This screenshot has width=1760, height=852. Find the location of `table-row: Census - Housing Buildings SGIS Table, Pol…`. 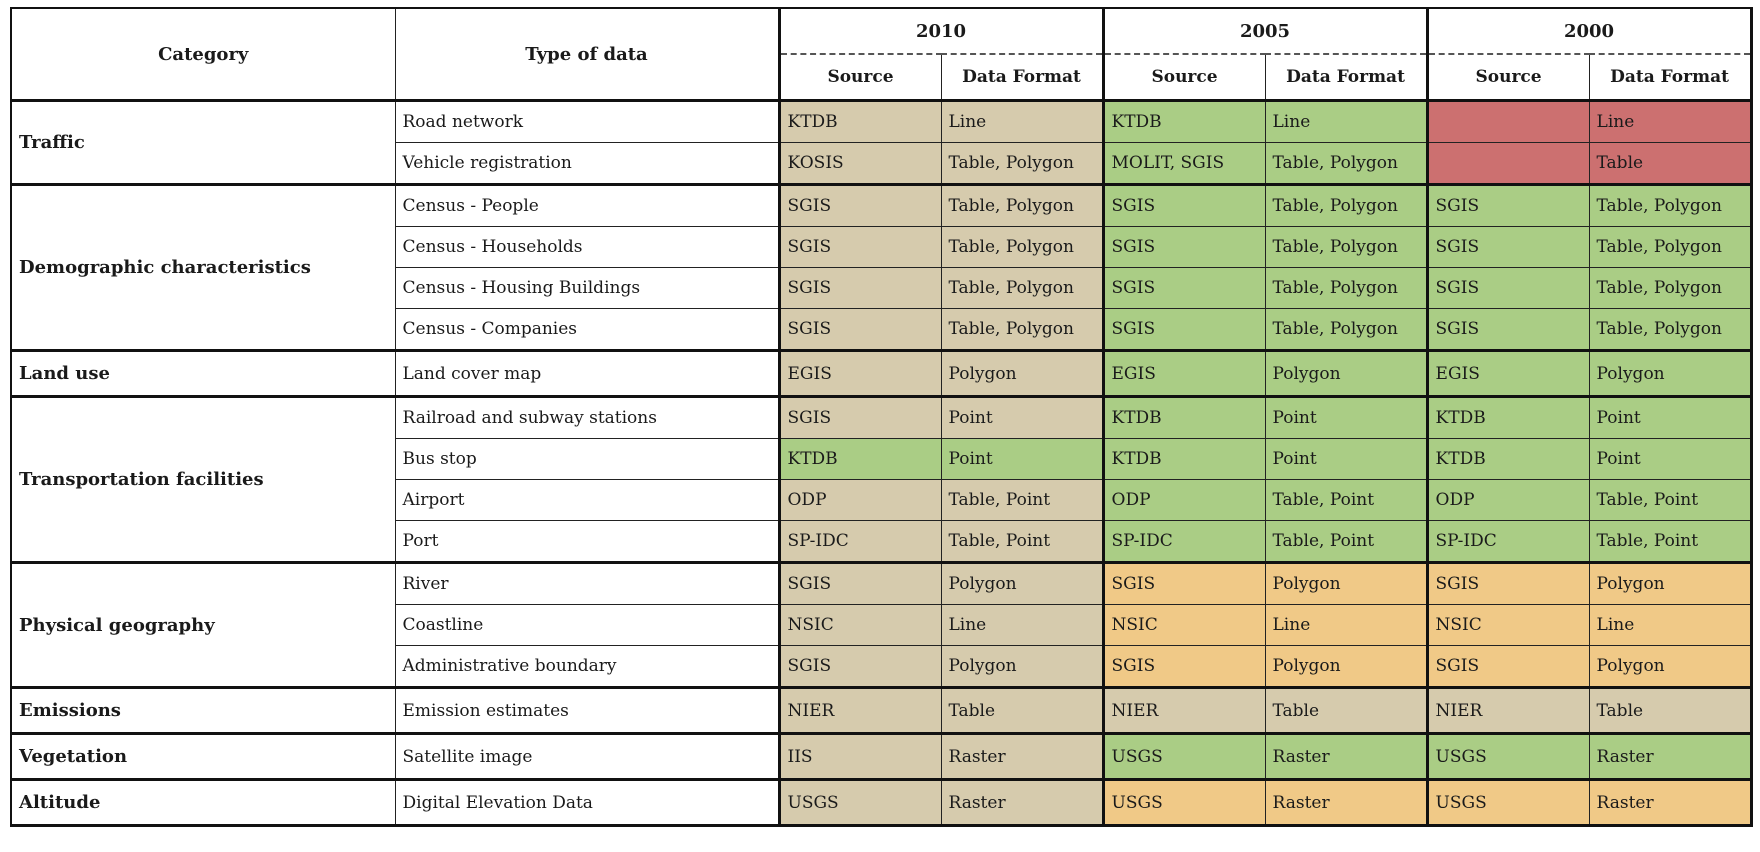

table-row: Census - Housing Buildings SGIS Table, Pol… is located at coordinates (882, 288).